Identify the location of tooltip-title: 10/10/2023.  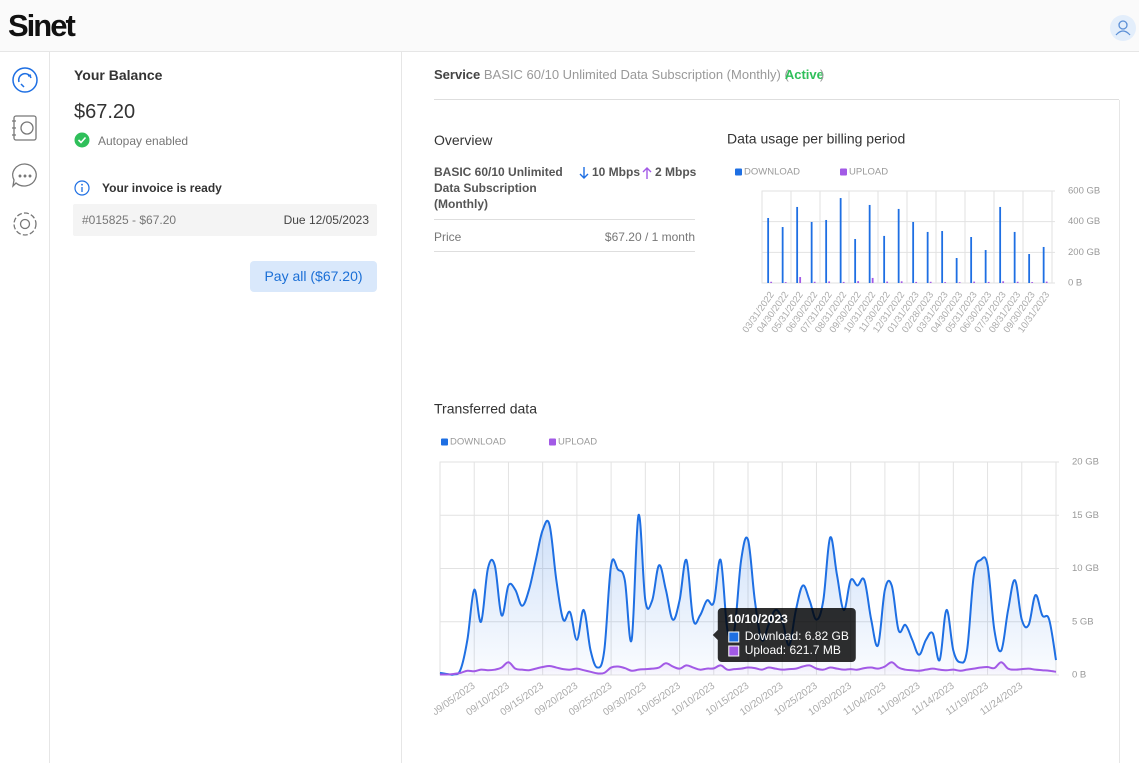
(758, 619).